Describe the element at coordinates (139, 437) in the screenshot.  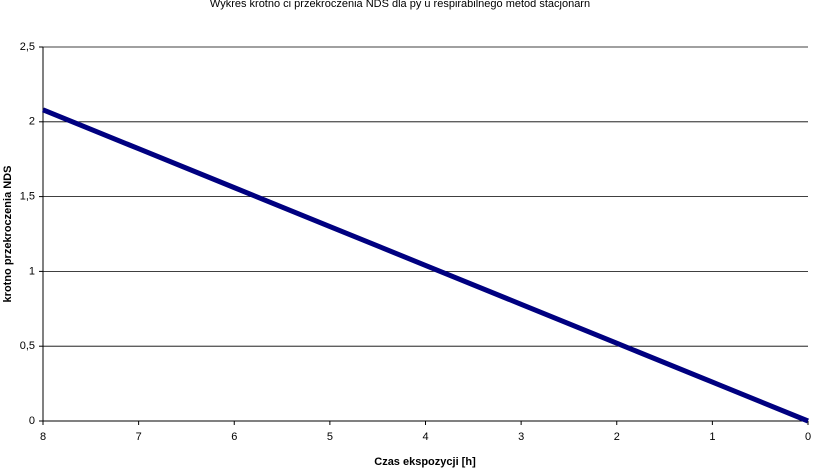
I see `x-tick-label: 7` at that location.